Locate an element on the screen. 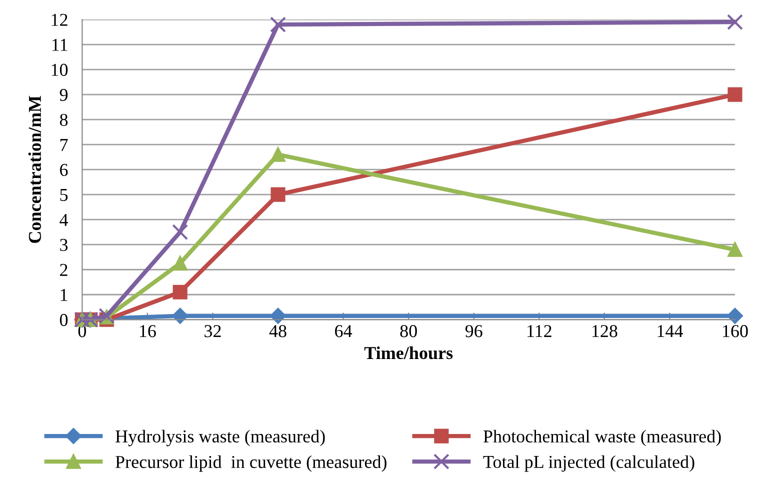 The image size is (768, 488). y-tick-label: 4 is located at coordinates (64, 220).